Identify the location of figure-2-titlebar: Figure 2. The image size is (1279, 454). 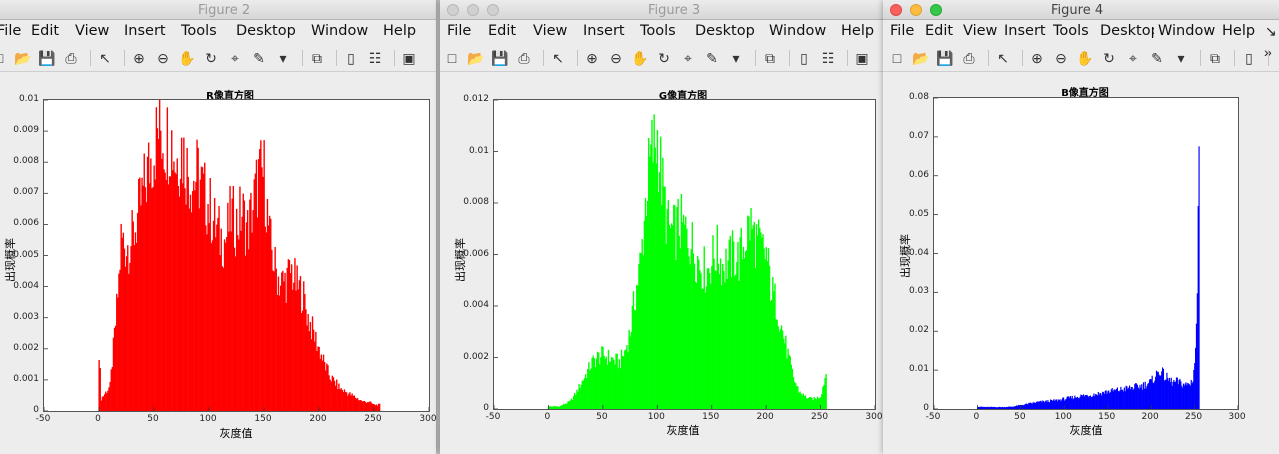
(218, 10).